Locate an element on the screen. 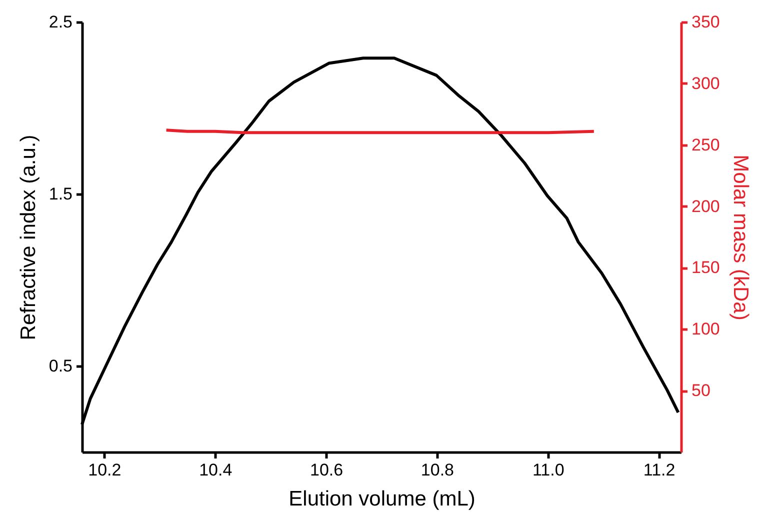 The height and width of the screenshot is (517, 763). y2-tick-label: 50 is located at coordinates (701, 390).